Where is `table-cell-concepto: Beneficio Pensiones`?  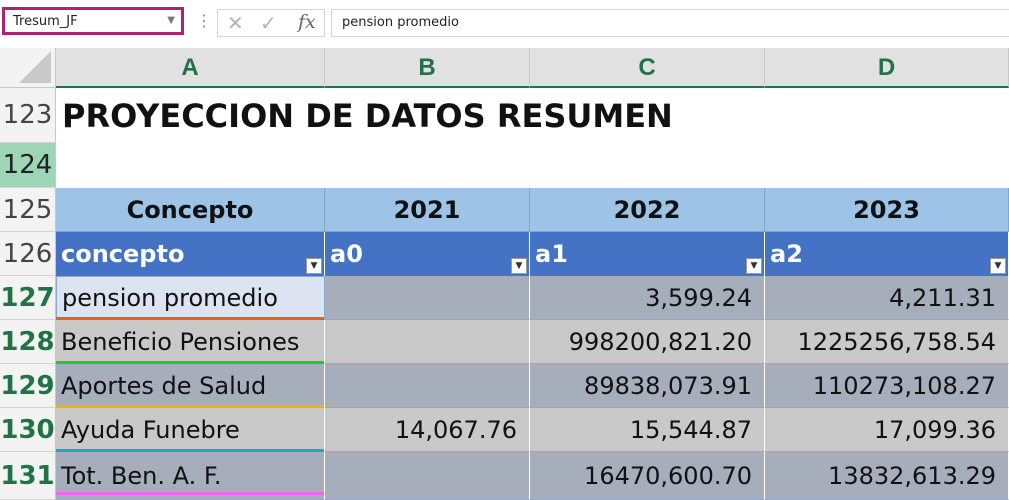 table-cell-concepto: Beneficio Pensiones is located at coordinates (190, 342).